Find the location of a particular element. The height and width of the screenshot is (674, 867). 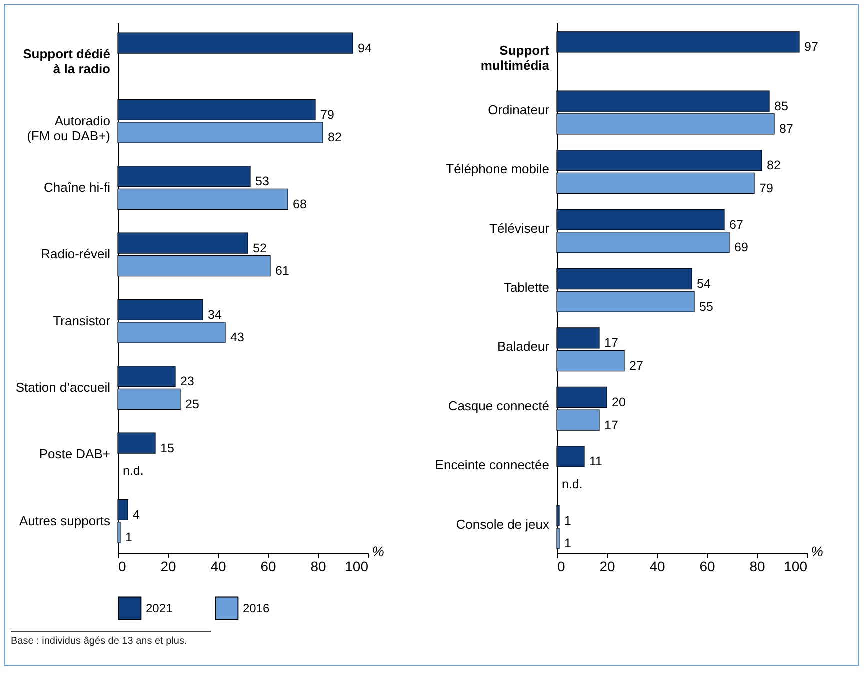

legend-label: 2016 is located at coordinates (256, 608).